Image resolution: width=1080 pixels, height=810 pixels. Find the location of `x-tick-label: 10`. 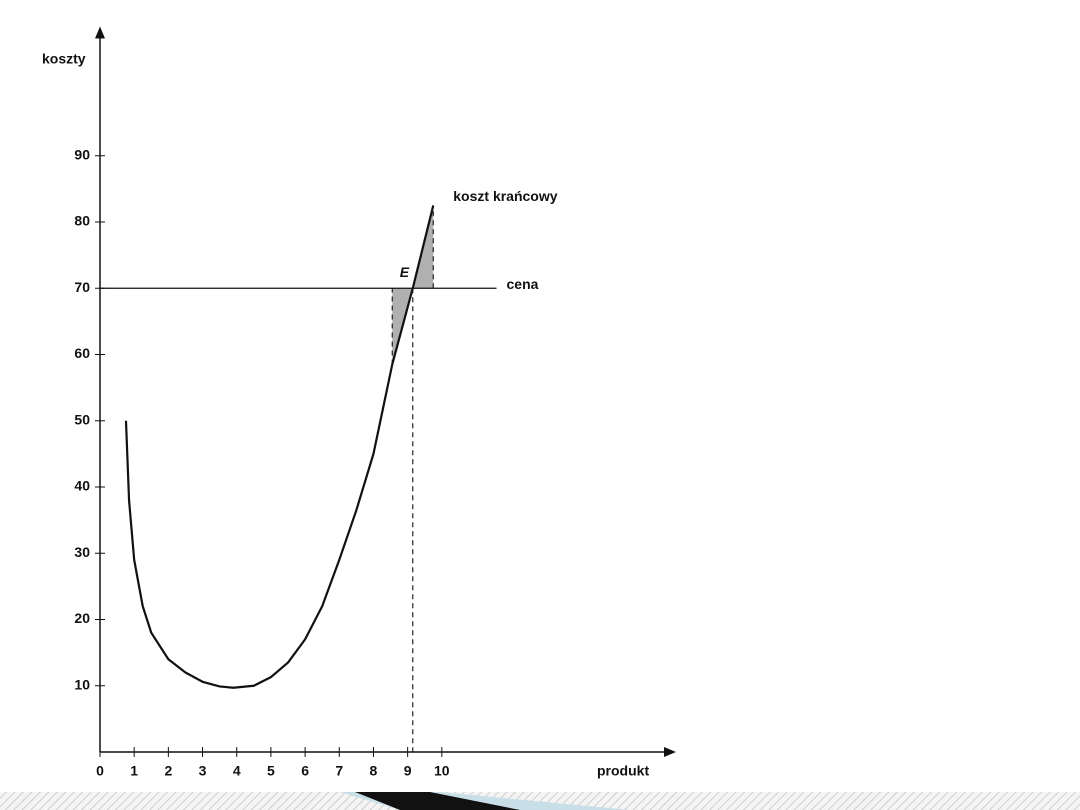

x-tick-label: 10 is located at coordinates (442, 771).